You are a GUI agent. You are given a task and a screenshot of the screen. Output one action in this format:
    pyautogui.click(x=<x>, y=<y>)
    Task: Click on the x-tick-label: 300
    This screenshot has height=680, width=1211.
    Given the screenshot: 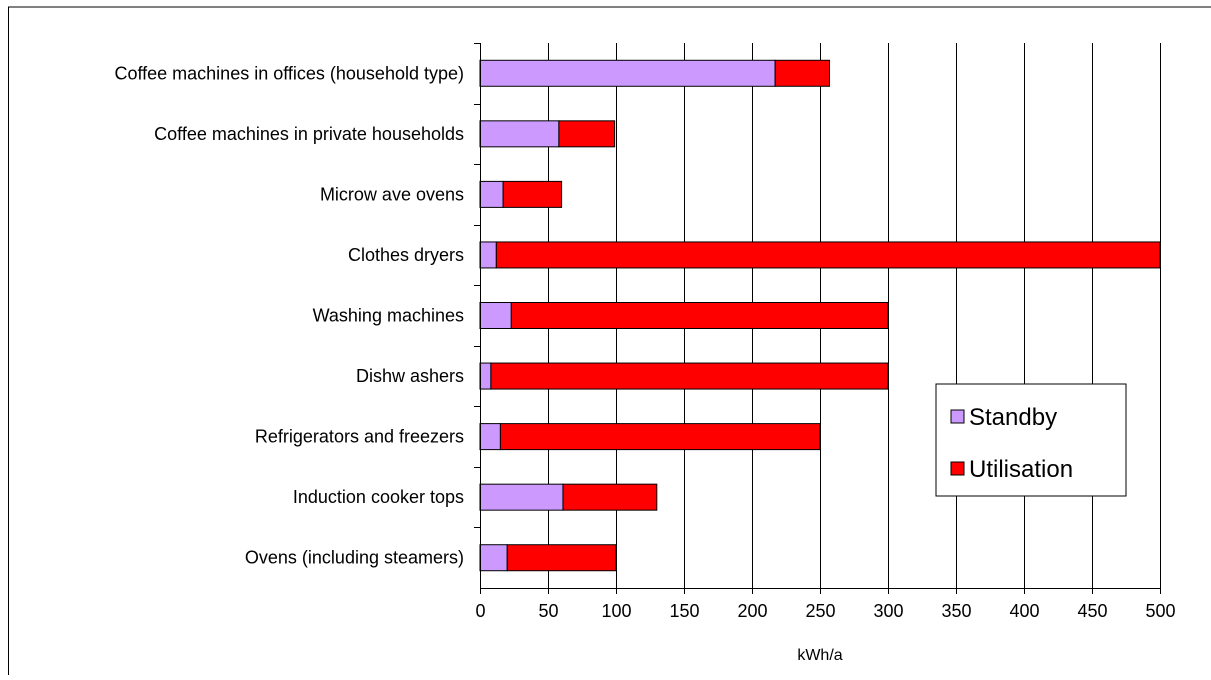 What is the action you would take?
    pyautogui.click(x=888, y=611)
    